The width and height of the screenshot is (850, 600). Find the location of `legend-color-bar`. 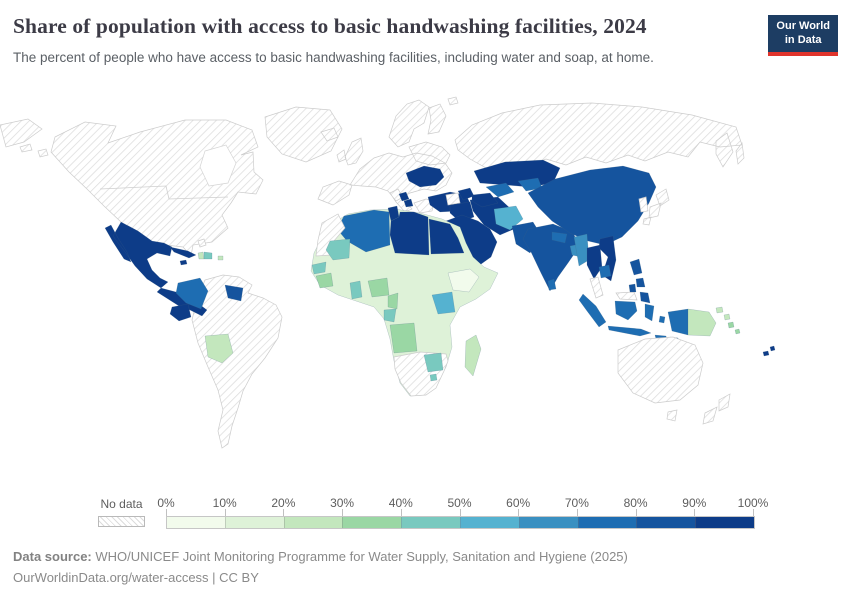

legend-color-bar is located at coordinates (460, 522).